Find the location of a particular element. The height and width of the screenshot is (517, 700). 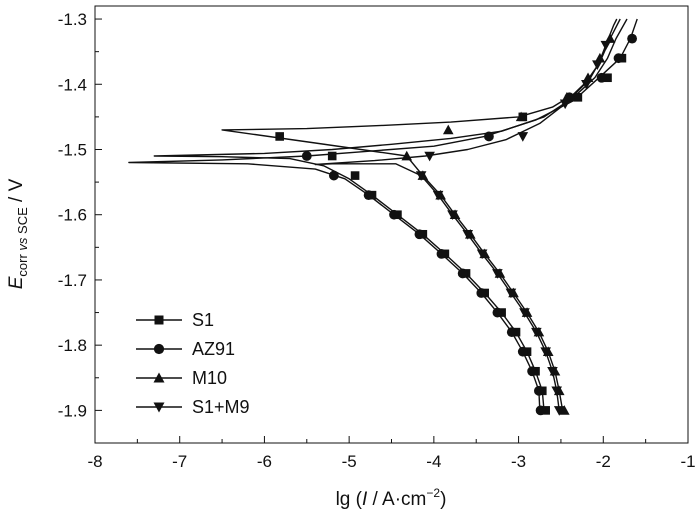

x-tick-label: -2 is located at coordinates (603, 461).